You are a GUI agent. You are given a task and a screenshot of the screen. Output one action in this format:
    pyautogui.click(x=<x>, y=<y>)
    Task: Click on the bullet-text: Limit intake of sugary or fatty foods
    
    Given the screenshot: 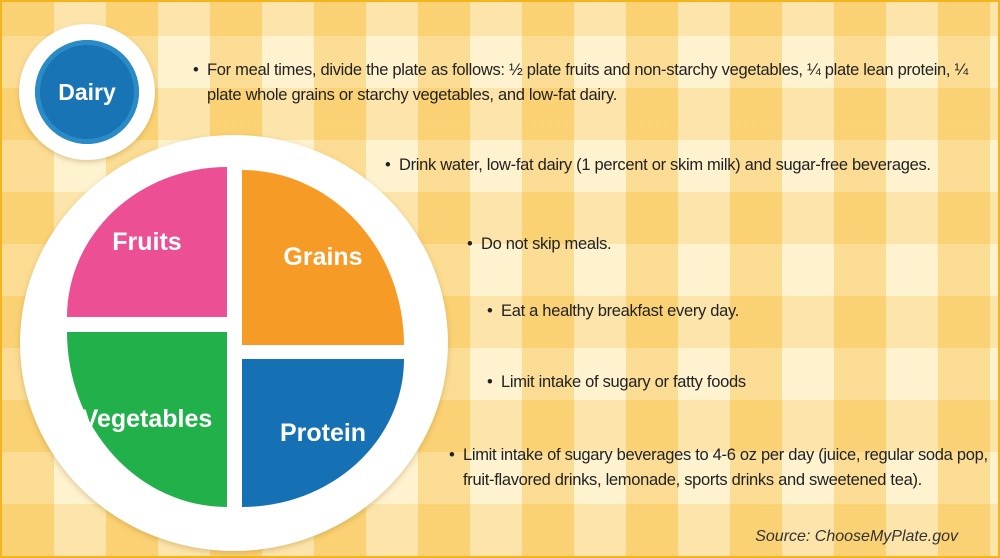 What is the action you would take?
    pyautogui.click(x=623, y=382)
    